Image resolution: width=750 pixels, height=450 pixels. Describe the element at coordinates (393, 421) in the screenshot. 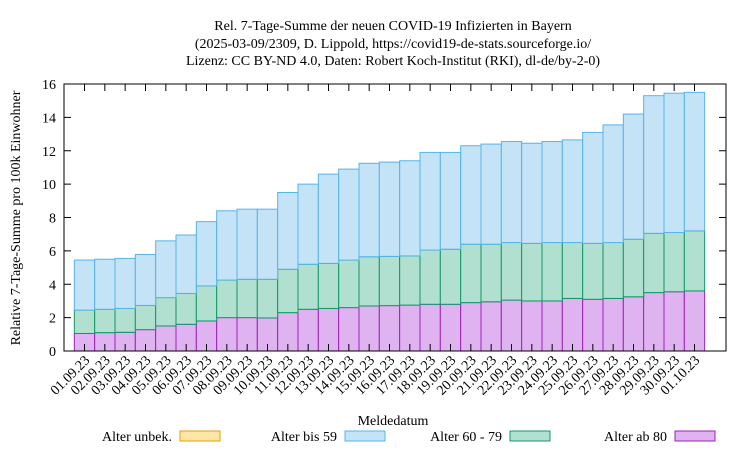

I see `x-axis-label: Meldedatum` at that location.